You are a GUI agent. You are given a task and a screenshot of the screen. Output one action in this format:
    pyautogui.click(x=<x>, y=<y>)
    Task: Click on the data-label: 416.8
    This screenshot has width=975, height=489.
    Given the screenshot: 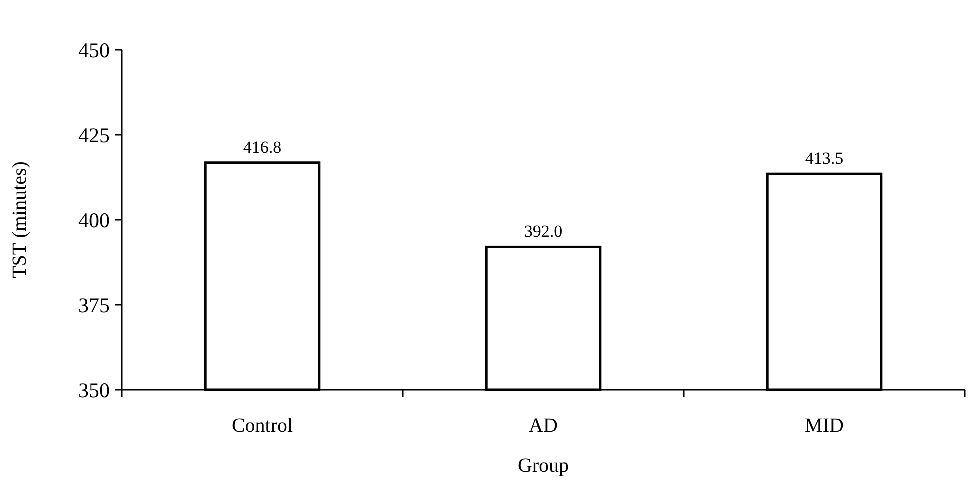 What is the action you would take?
    pyautogui.click(x=262, y=147)
    